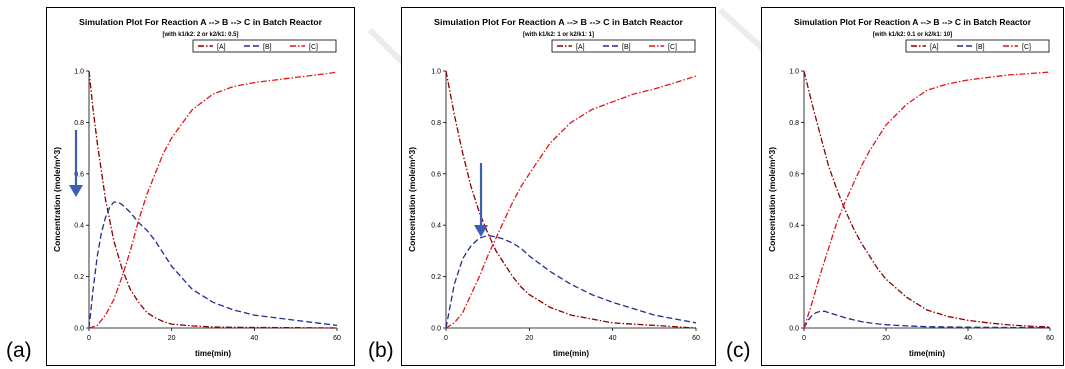 Image resolution: width=1065 pixels, height=369 pixels. I want to click on panel-label-a: (a), so click(19, 350).